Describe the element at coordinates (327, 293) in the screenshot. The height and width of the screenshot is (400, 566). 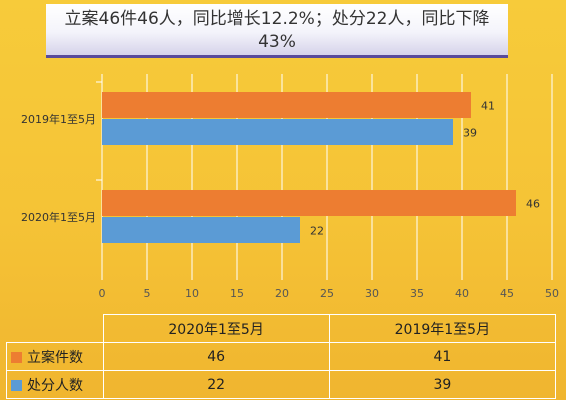
I see `x-tick-label: 25` at that location.